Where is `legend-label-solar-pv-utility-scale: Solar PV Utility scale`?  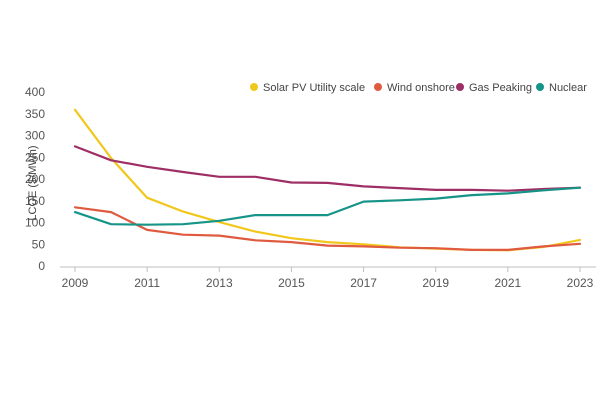 legend-label-solar-pv-utility-scale: Solar PV Utility scale is located at coordinates (314, 88).